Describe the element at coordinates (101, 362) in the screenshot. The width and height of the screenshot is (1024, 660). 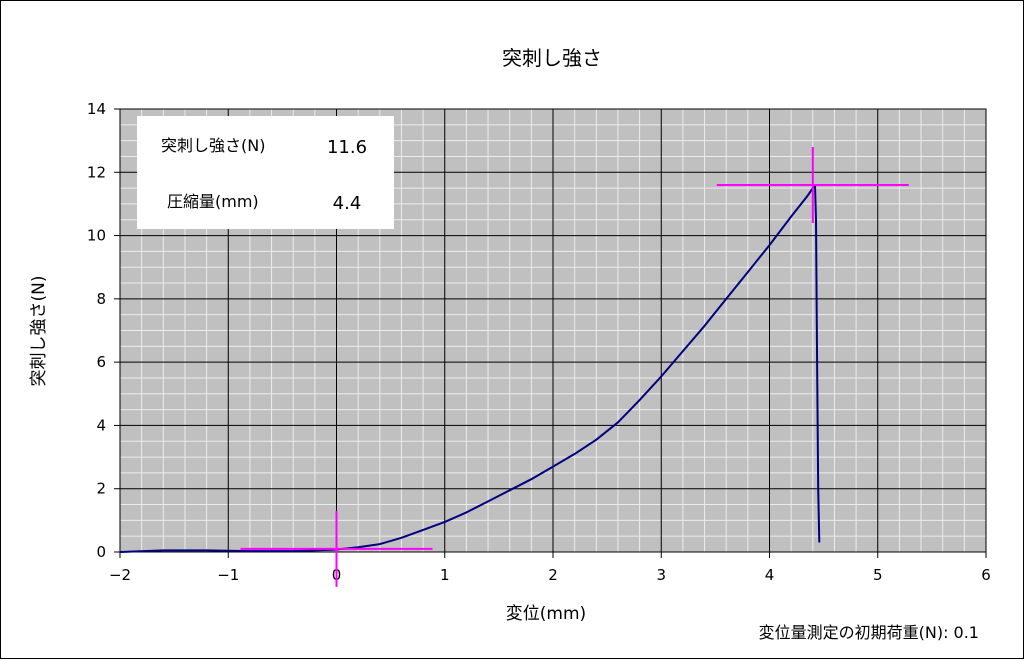
I see `y-tick-label: 6` at that location.